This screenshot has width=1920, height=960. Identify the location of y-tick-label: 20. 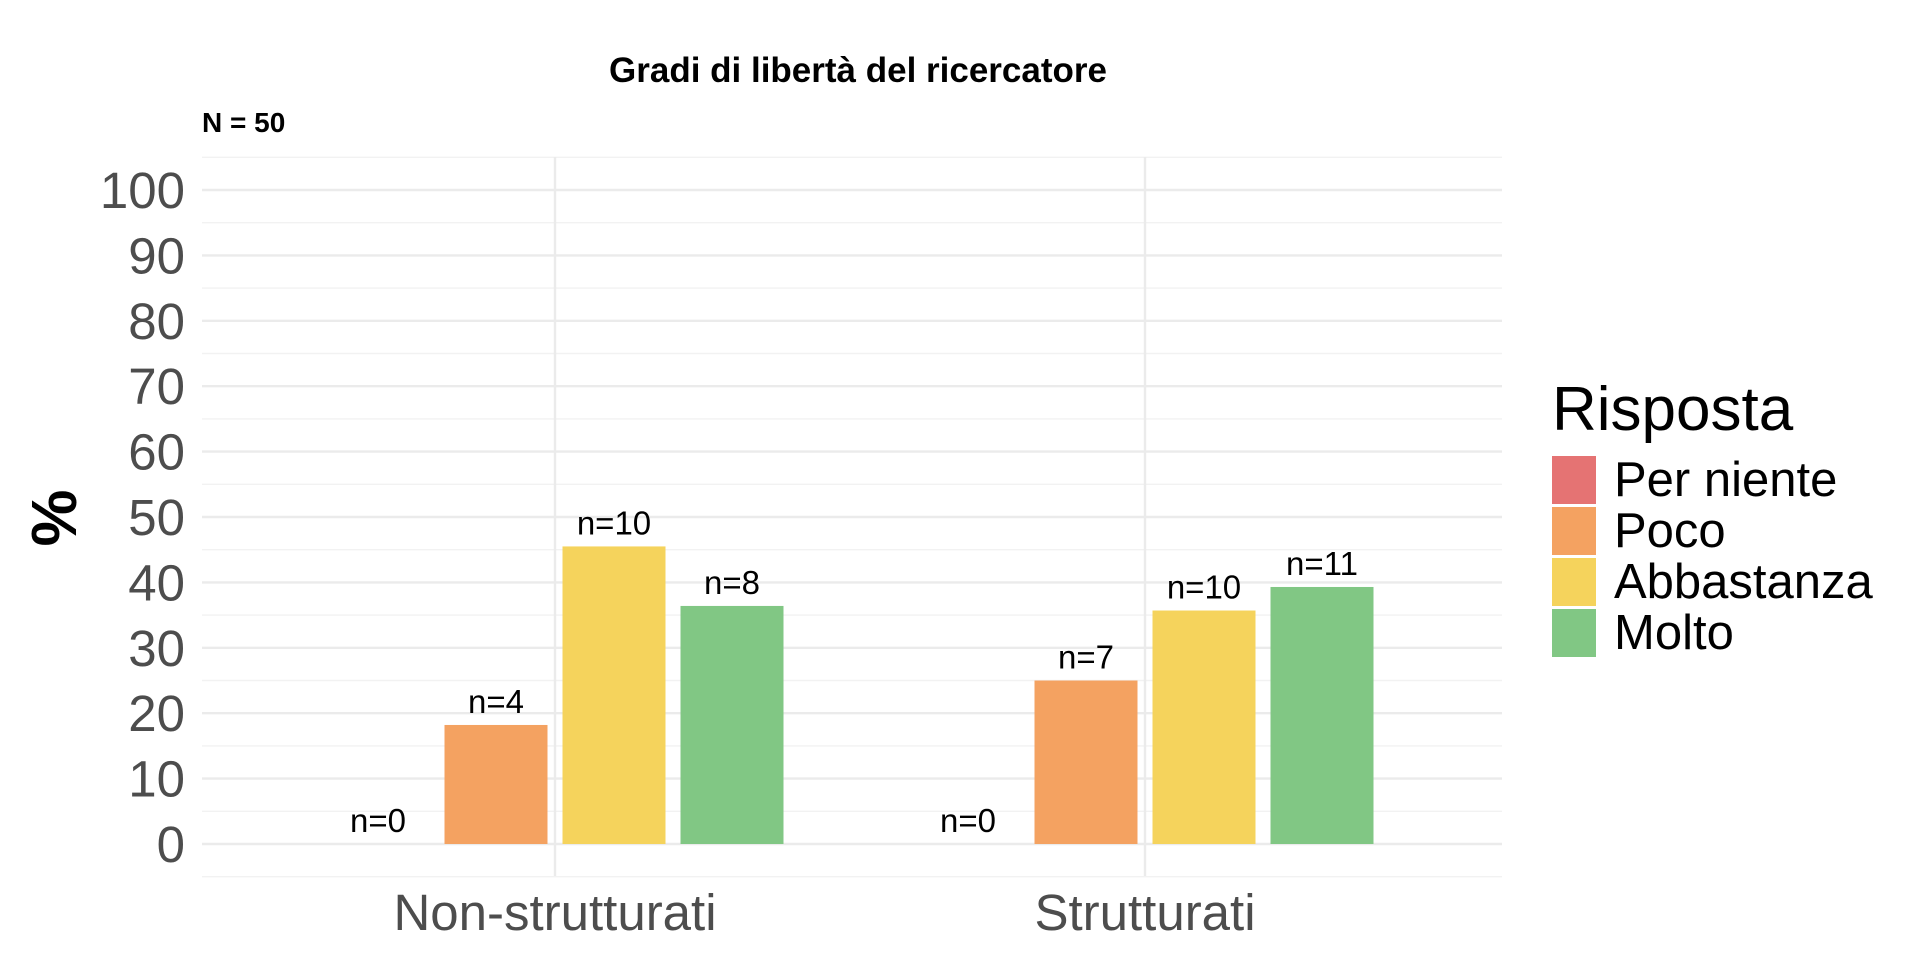
(156, 713).